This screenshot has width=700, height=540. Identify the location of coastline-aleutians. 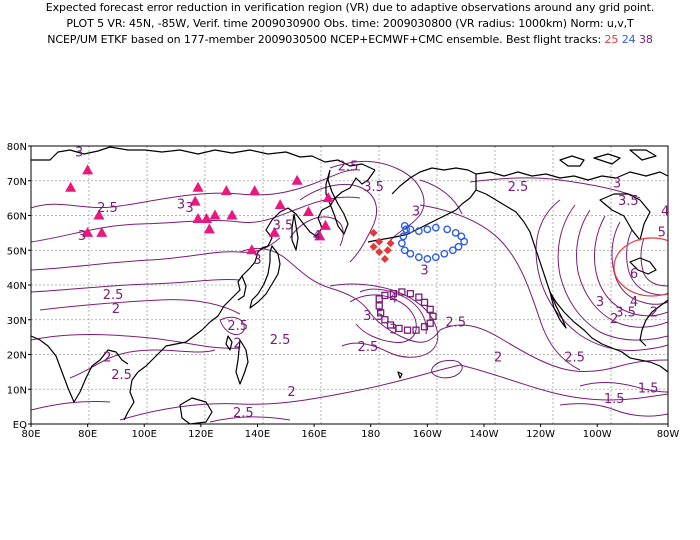
(384, 239).